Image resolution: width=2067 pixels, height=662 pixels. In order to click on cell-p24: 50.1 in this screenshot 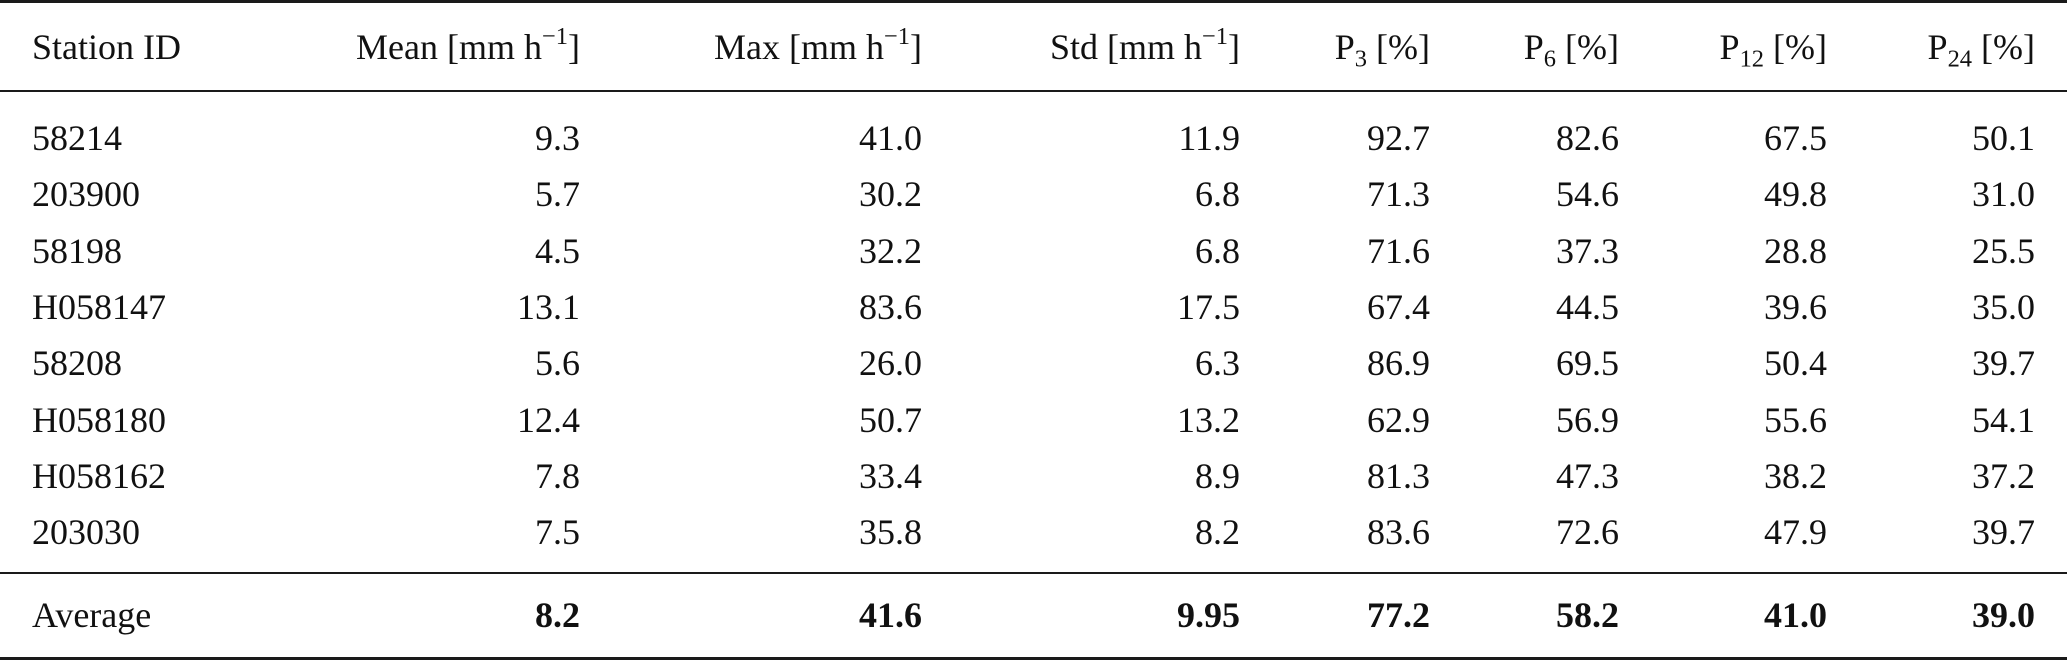, I will do `click(2003, 138)`.